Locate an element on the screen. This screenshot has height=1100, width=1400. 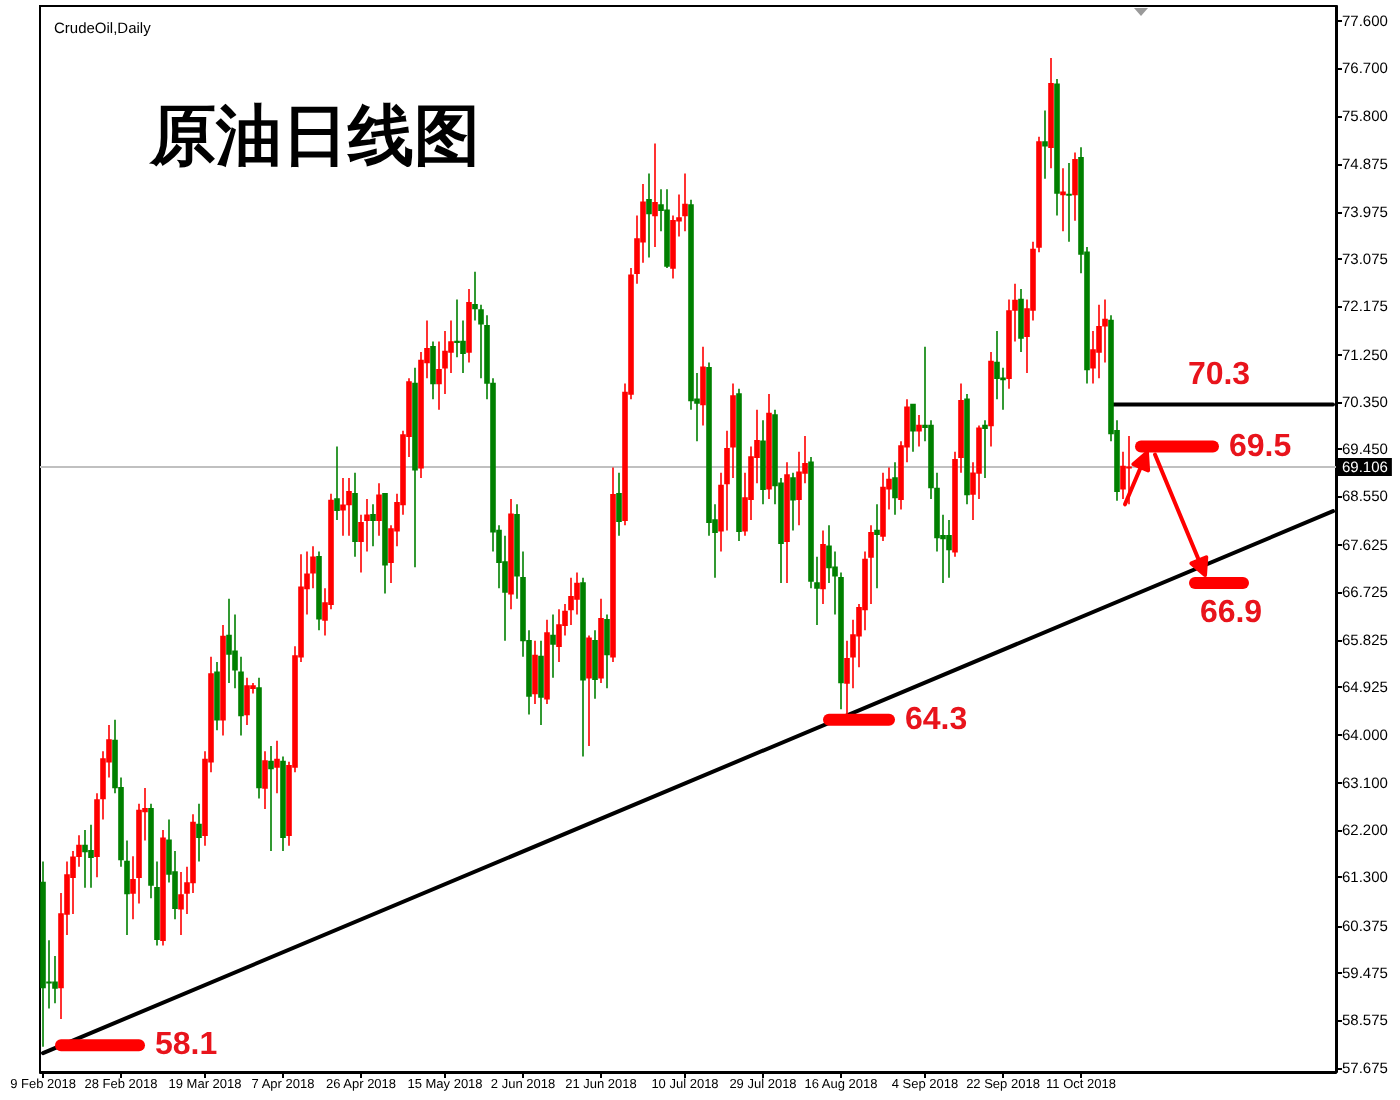
data-label: 69.5 is located at coordinates (1260, 446).